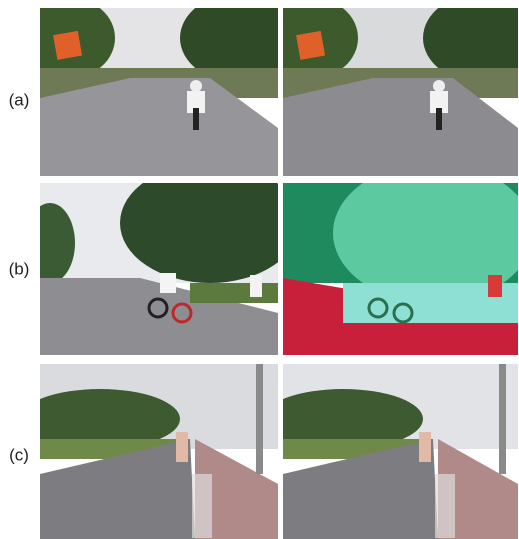 The image size is (519, 539). What do you see at coordinates (19, 99) in the screenshot?
I see `row-label: (a)` at bounding box center [19, 99].